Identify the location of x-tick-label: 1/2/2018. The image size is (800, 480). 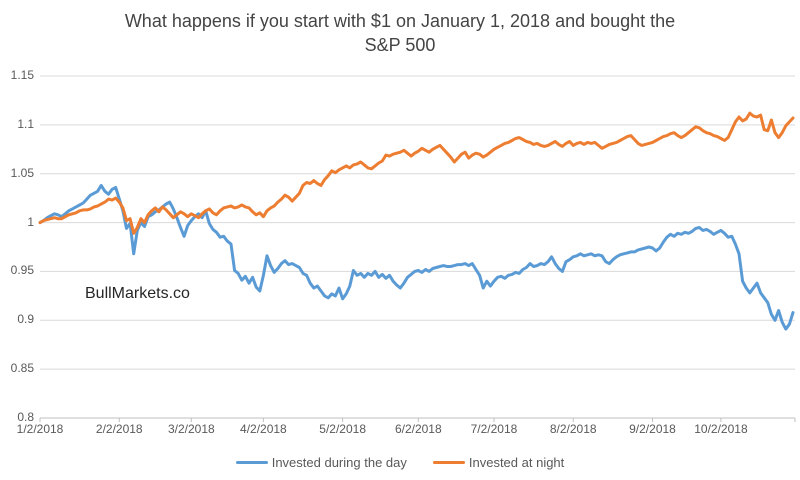
(40, 429).